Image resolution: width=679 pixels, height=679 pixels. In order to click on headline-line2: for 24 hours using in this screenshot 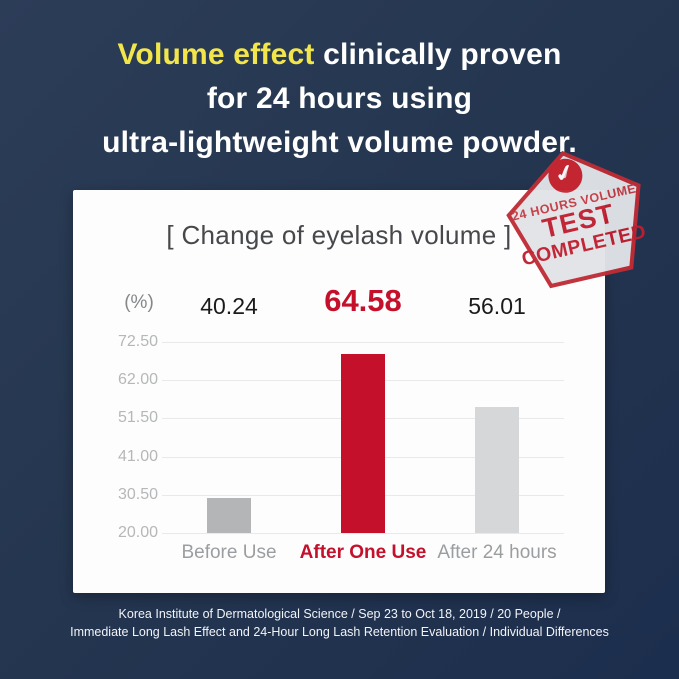, I will do `click(339, 98)`.